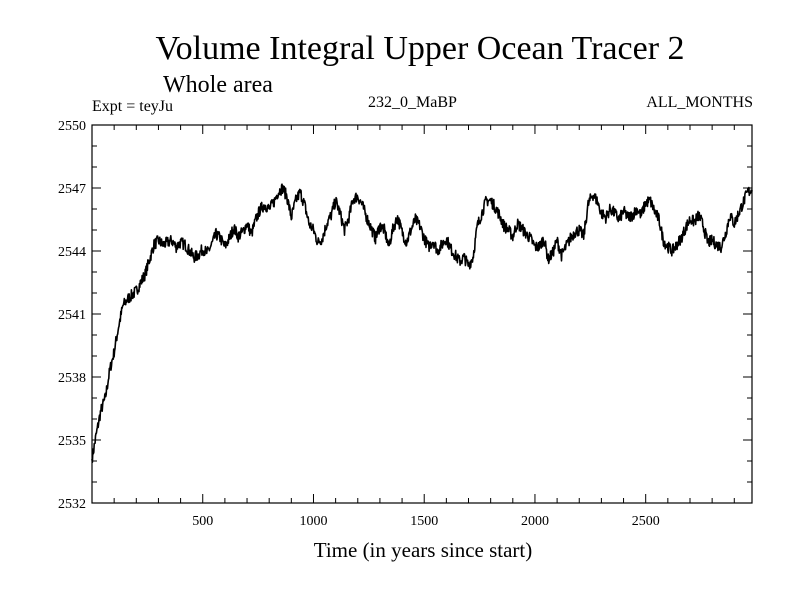 The height and width of the screenshot is (600, 800). Describe the element at coordinates (72, 504) in the screenshot. I see `y-tick-label: 2532` at that location.